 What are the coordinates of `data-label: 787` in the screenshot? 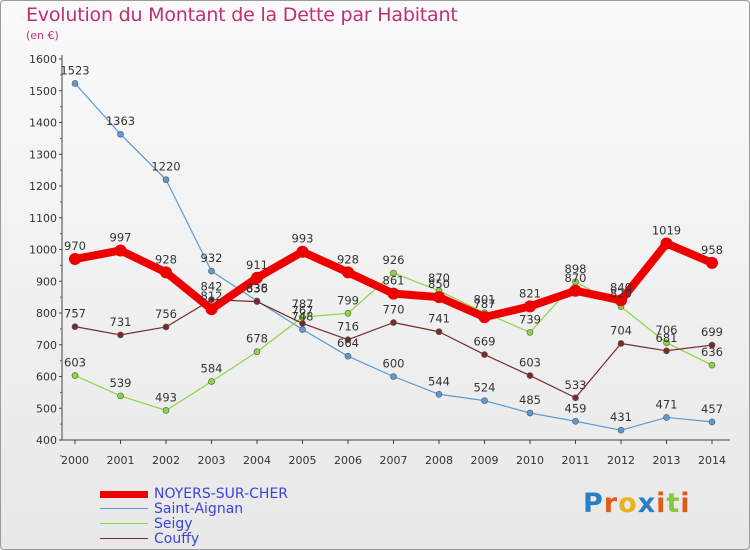 It's located at (303, 304).